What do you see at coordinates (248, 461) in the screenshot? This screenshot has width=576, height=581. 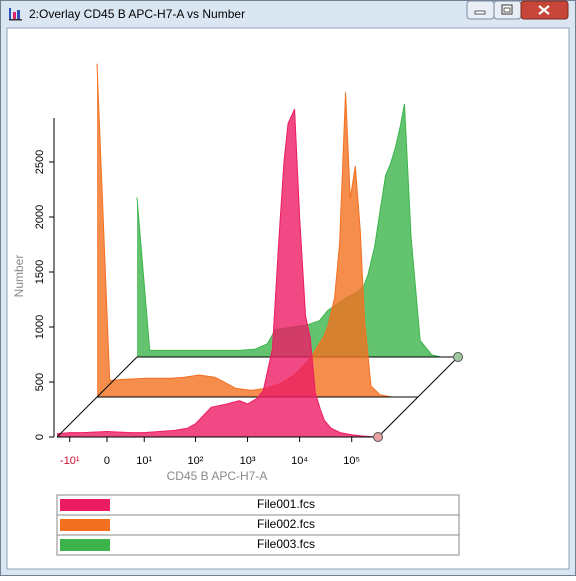 I see `x-tick-label: 10³` at bounding box center [248, 461].